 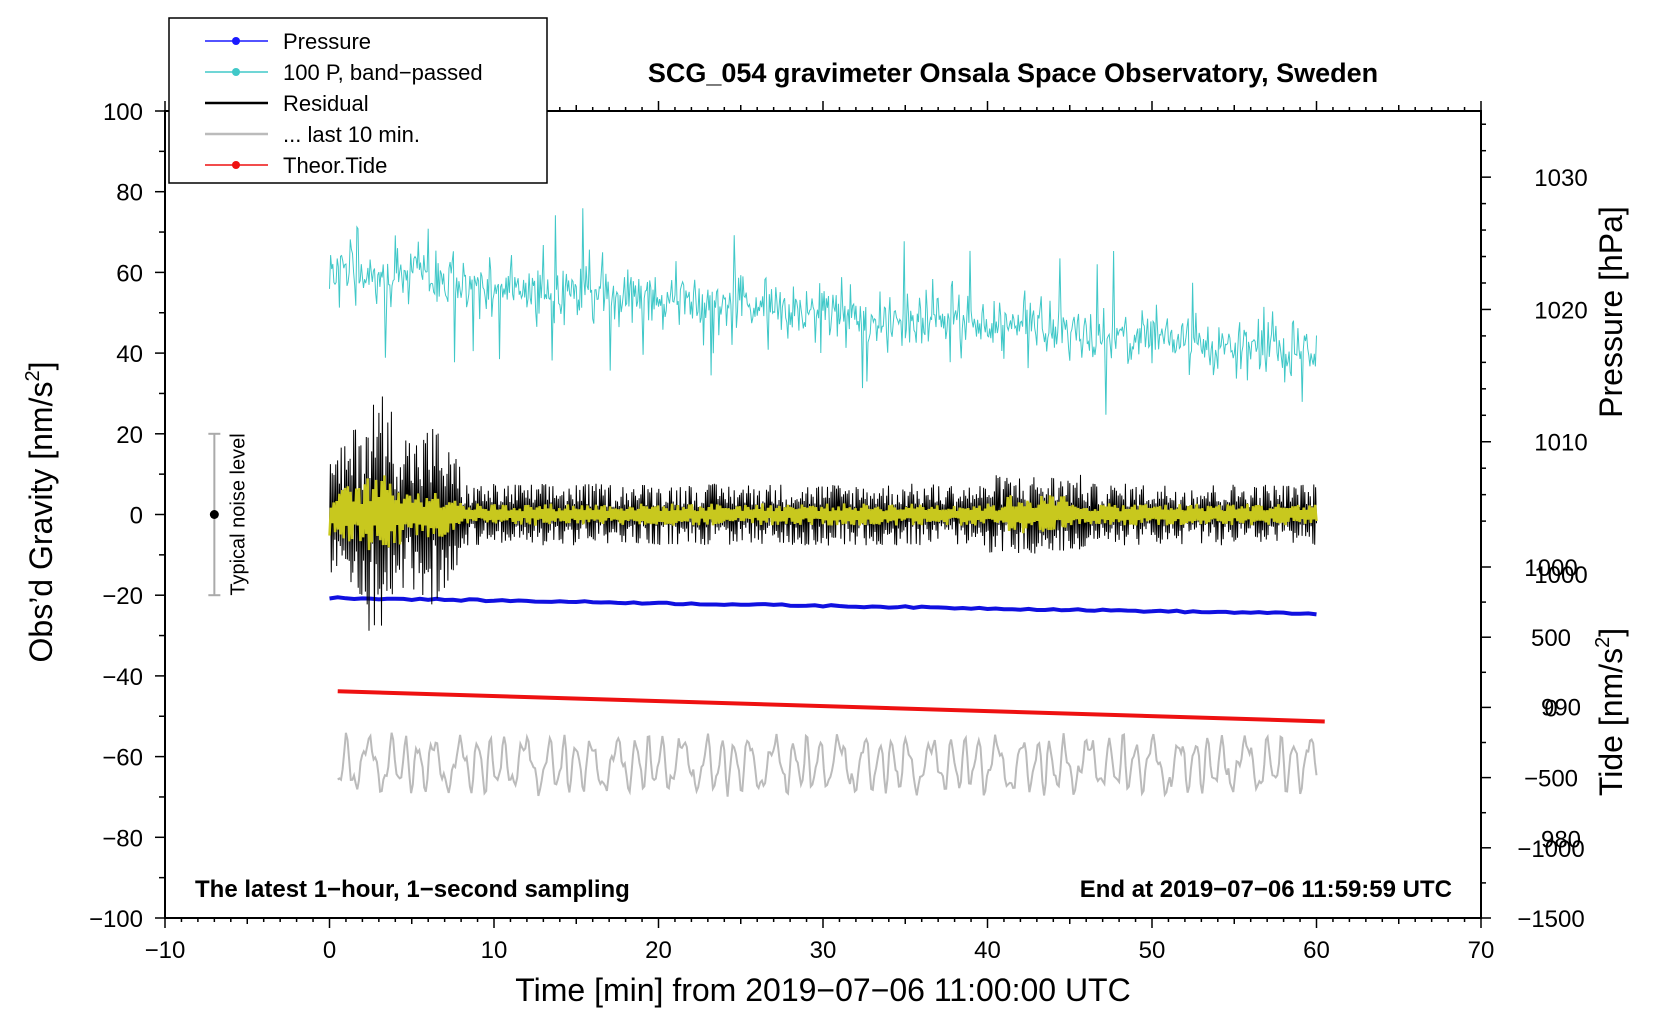 I want to click on noise-label: Typical noise level, so click(x=238, y=514).